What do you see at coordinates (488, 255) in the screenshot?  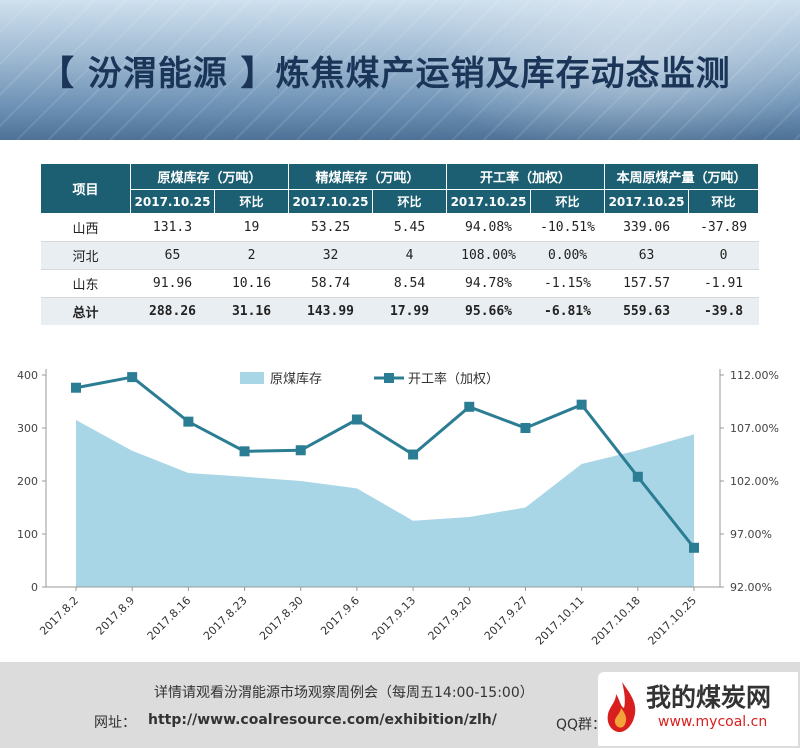 I see `table-cell: 108.00%` at bounding box center [488, 255].